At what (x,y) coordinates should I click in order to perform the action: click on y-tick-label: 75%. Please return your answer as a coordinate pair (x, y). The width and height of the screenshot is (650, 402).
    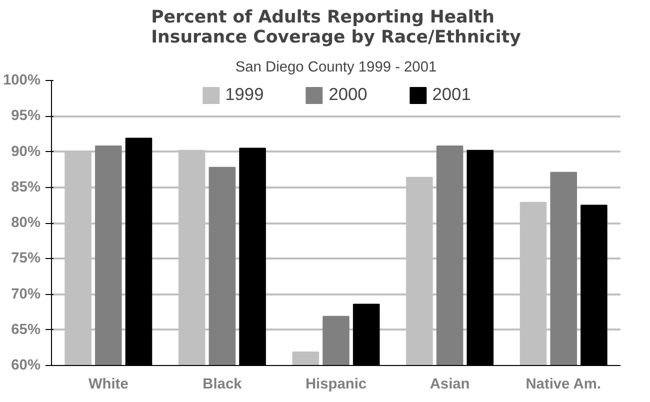
    Looking at the image, I should click on (26, 258).